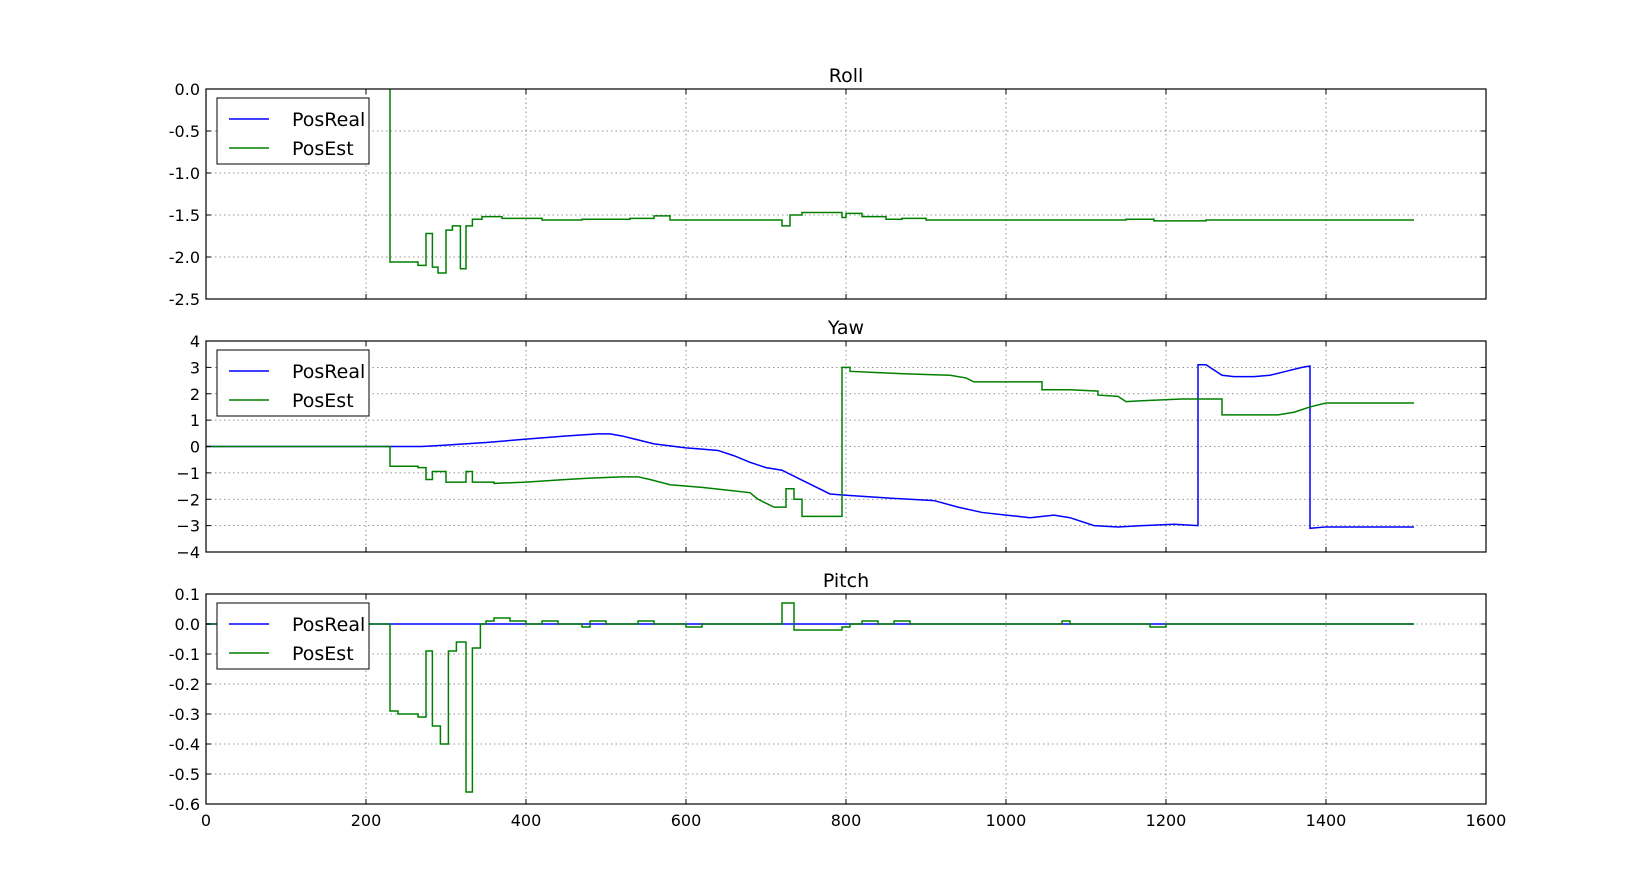 This screenshot has width=1638, height=887. I want to click on x-tick-label: 1600, so click(1486, 820).